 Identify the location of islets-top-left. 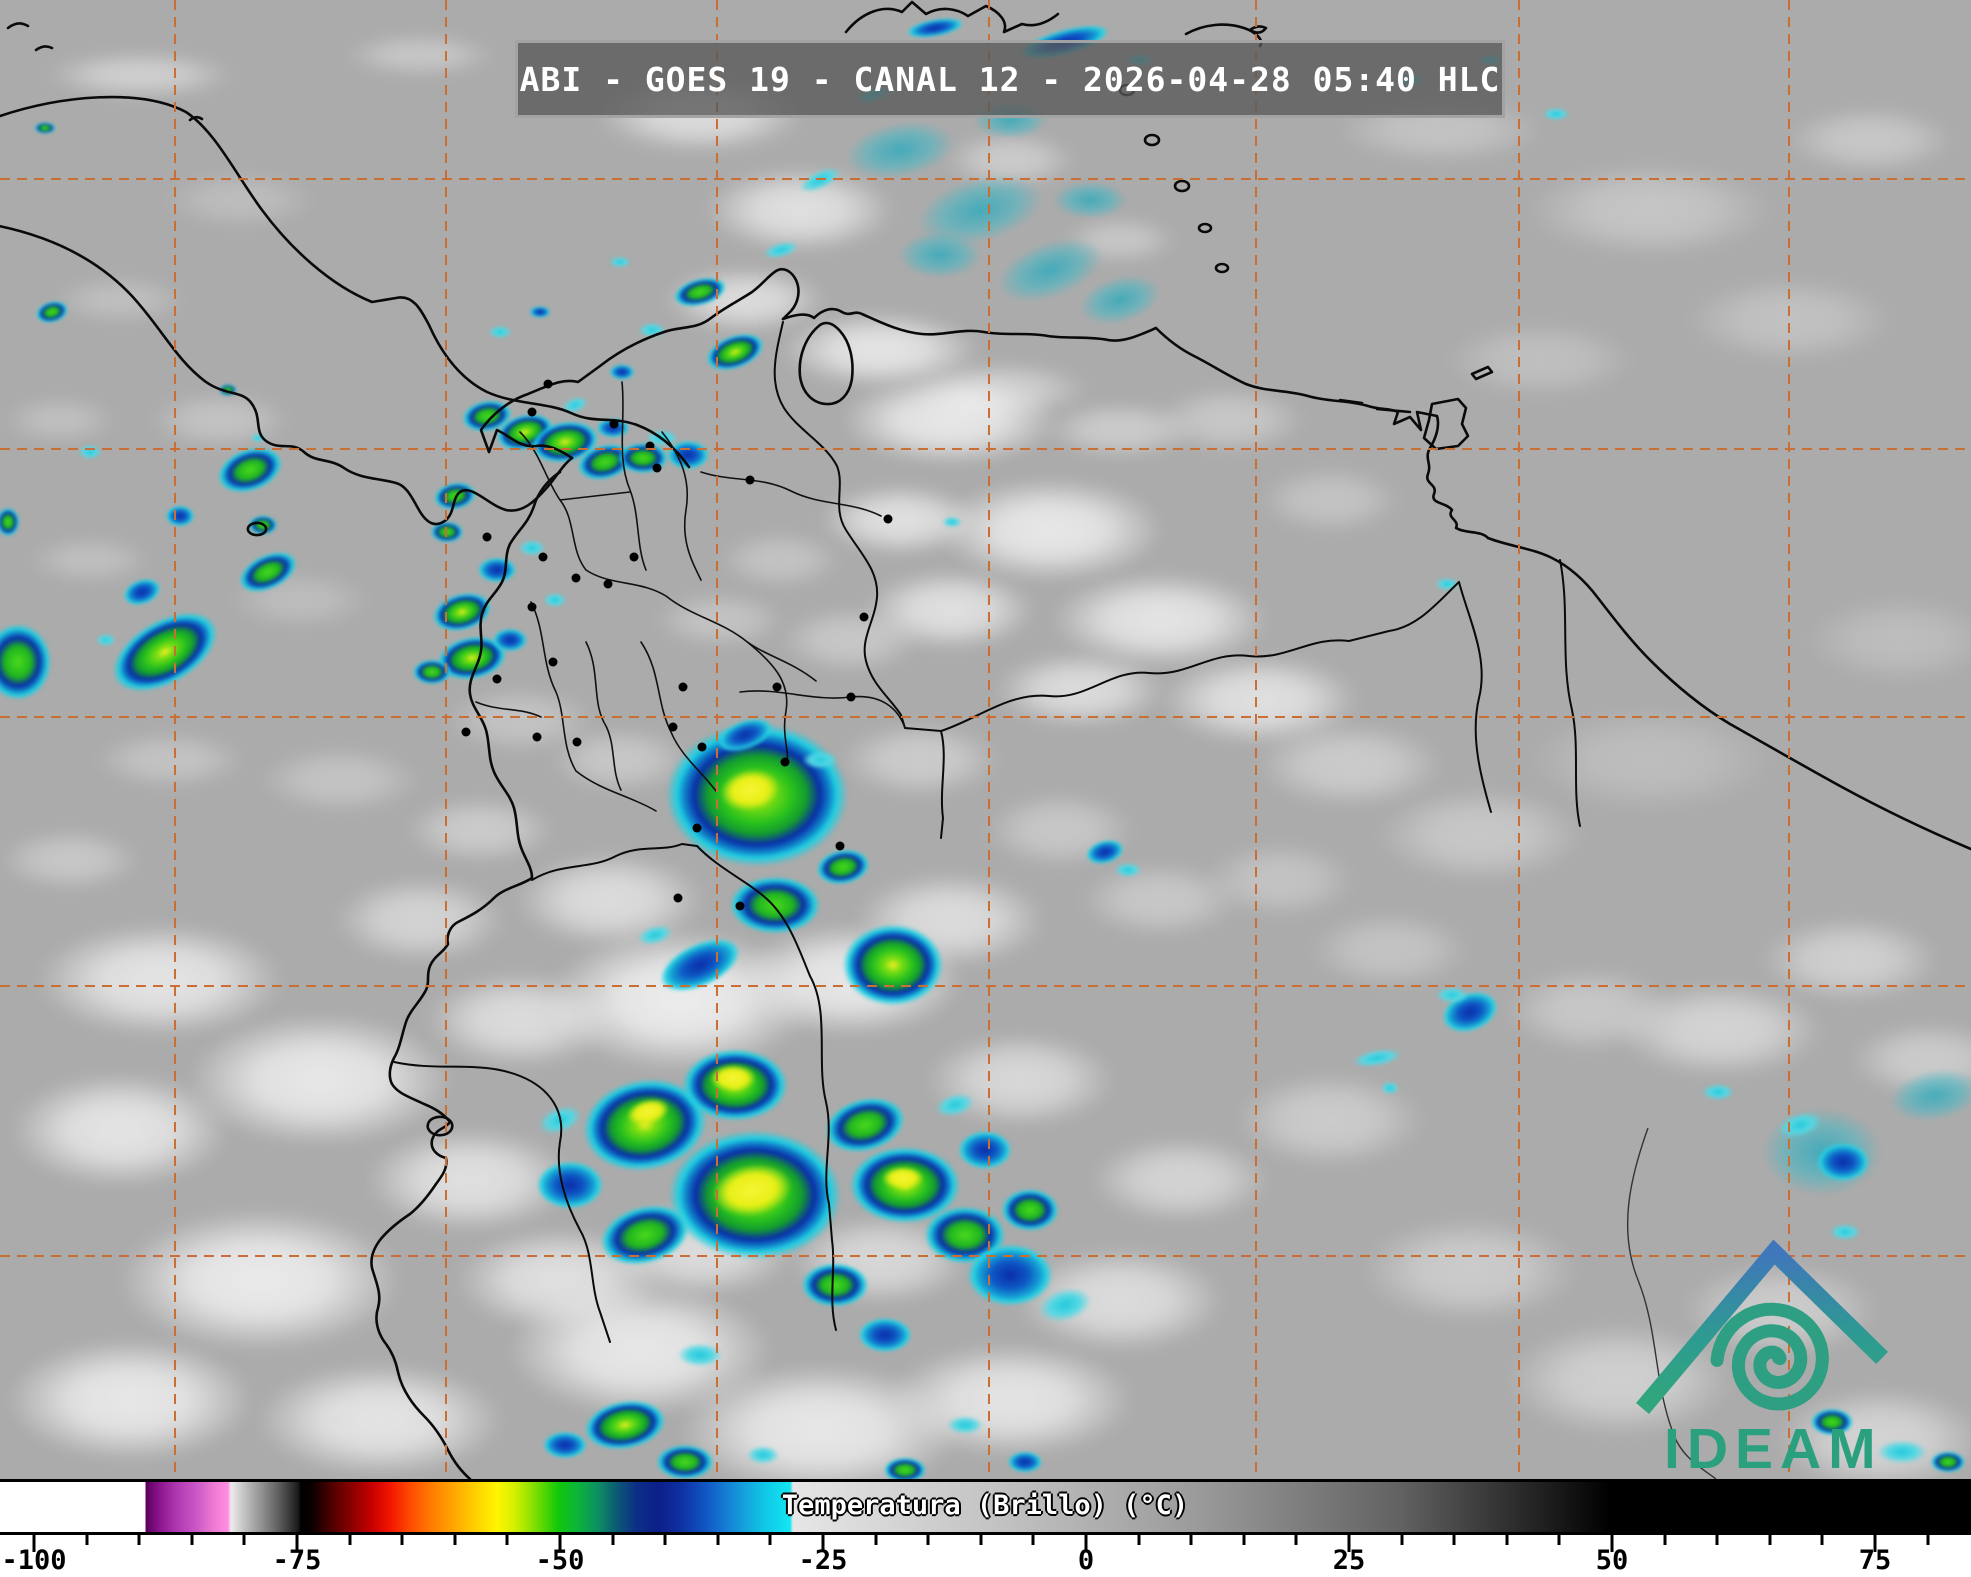
(105, 72).